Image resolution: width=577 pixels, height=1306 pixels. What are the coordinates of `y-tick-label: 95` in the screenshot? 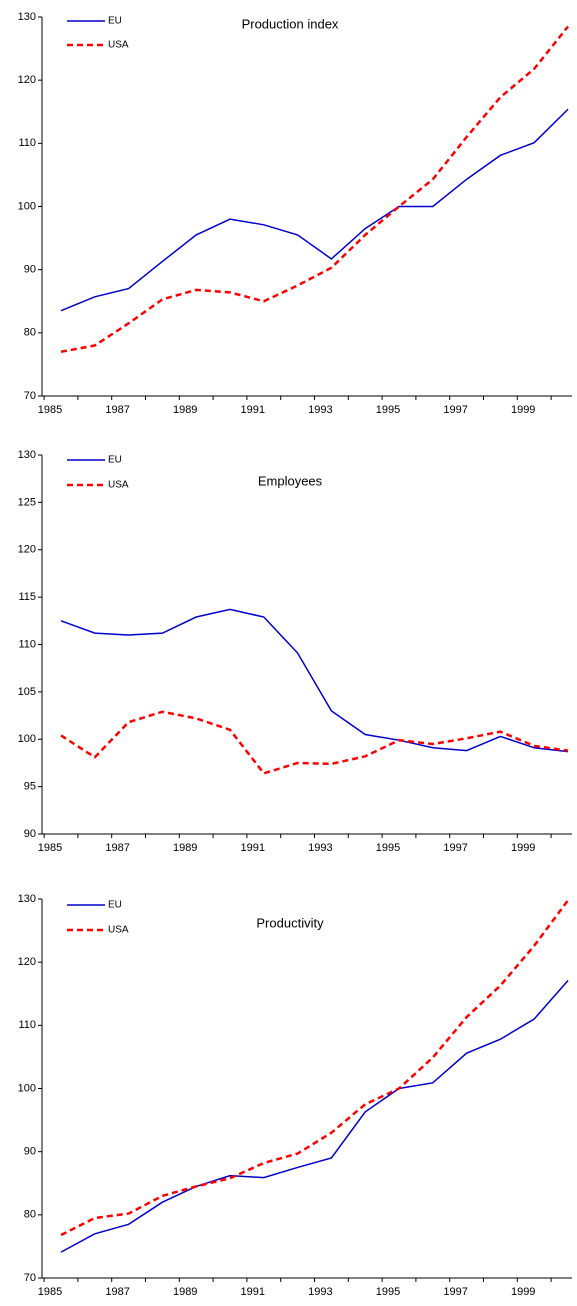 It's located at (30, 787).